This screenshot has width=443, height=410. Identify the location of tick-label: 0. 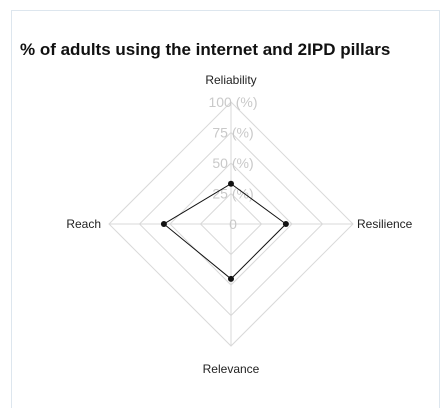
(233, 224).